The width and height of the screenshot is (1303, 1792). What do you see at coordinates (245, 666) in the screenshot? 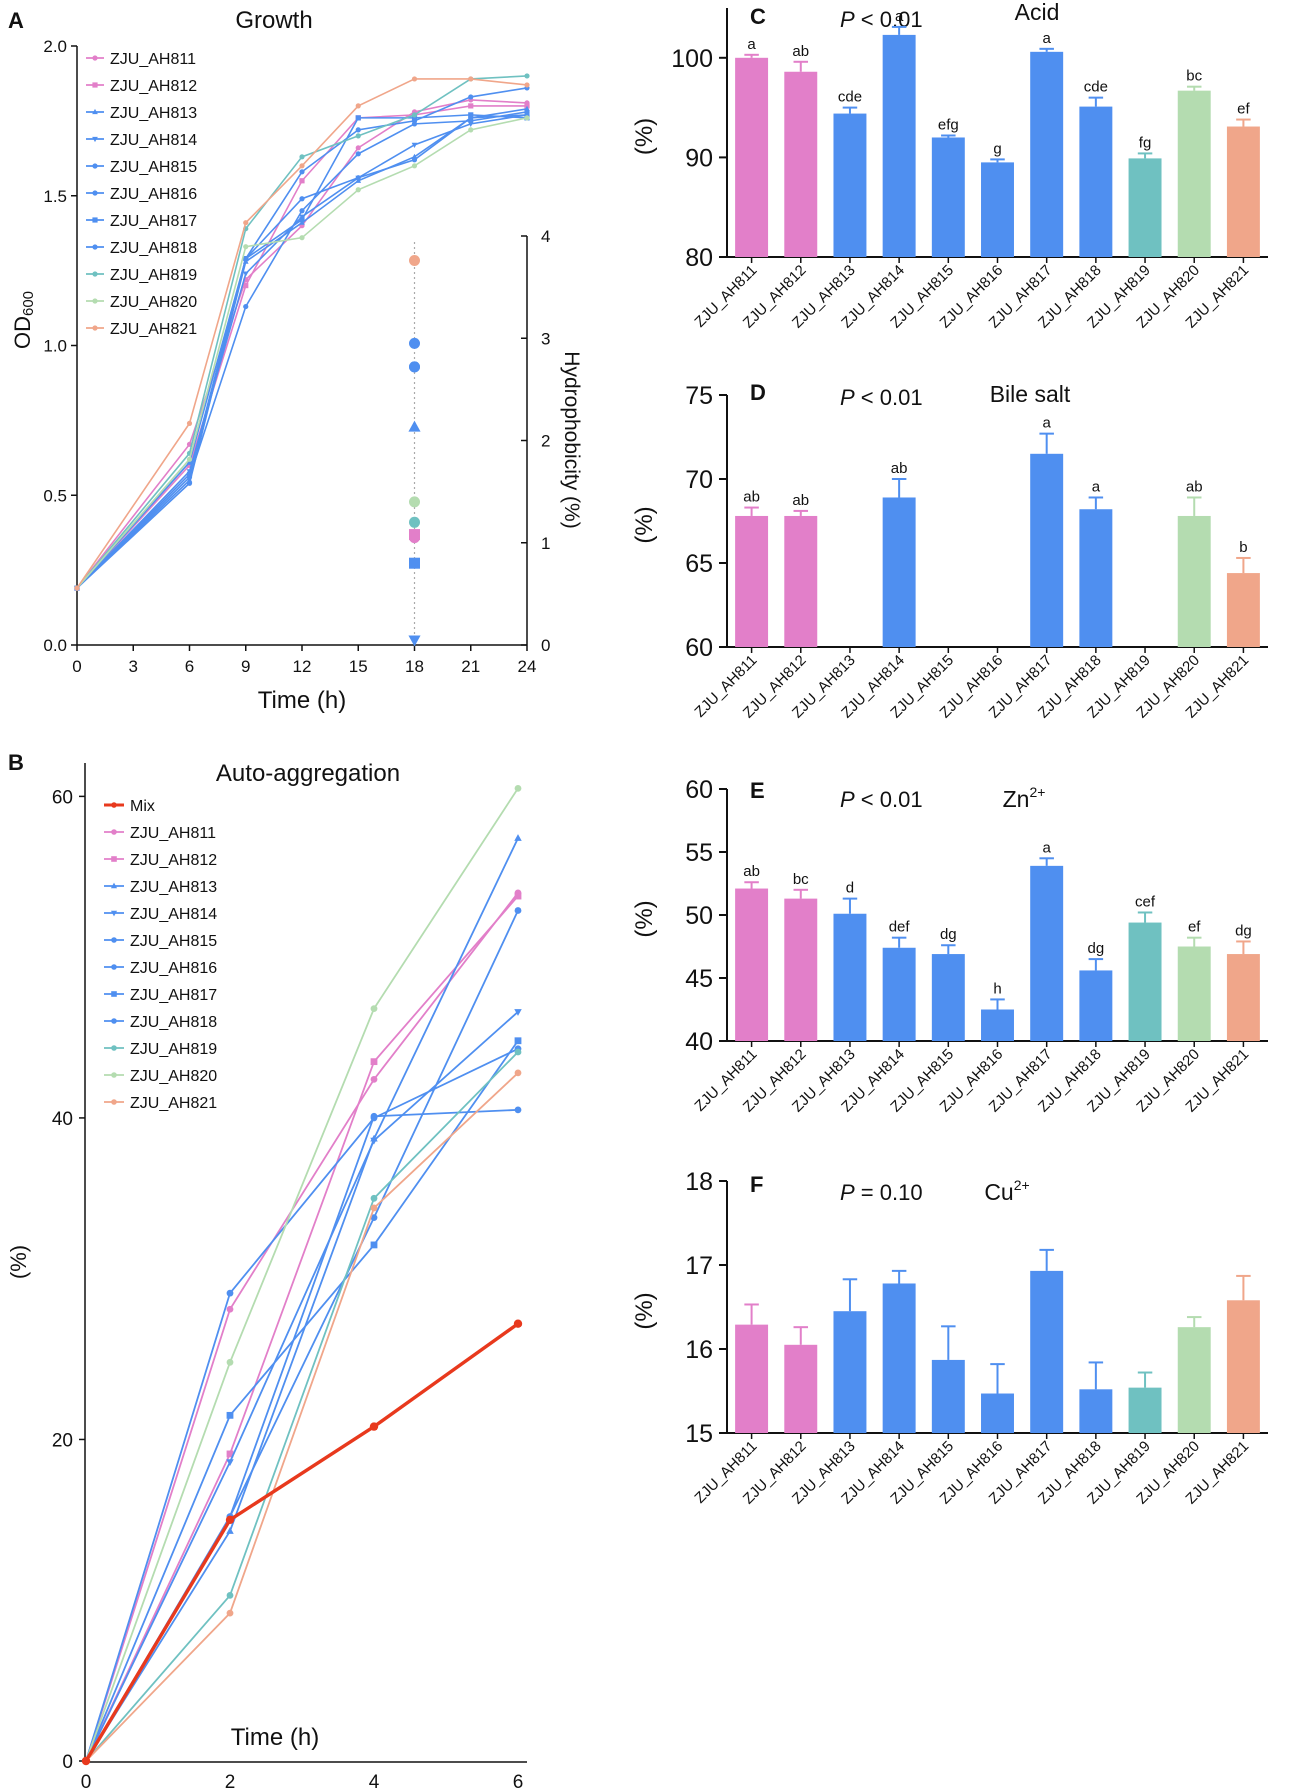
I see `x-tick-label: 9` at bounding box center [245, 666].